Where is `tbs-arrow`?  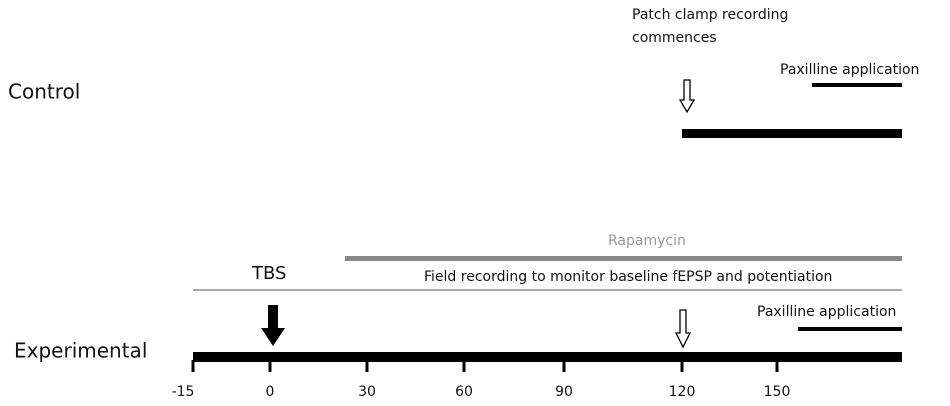 tbs-arrow is located at coordinates (273, 325).